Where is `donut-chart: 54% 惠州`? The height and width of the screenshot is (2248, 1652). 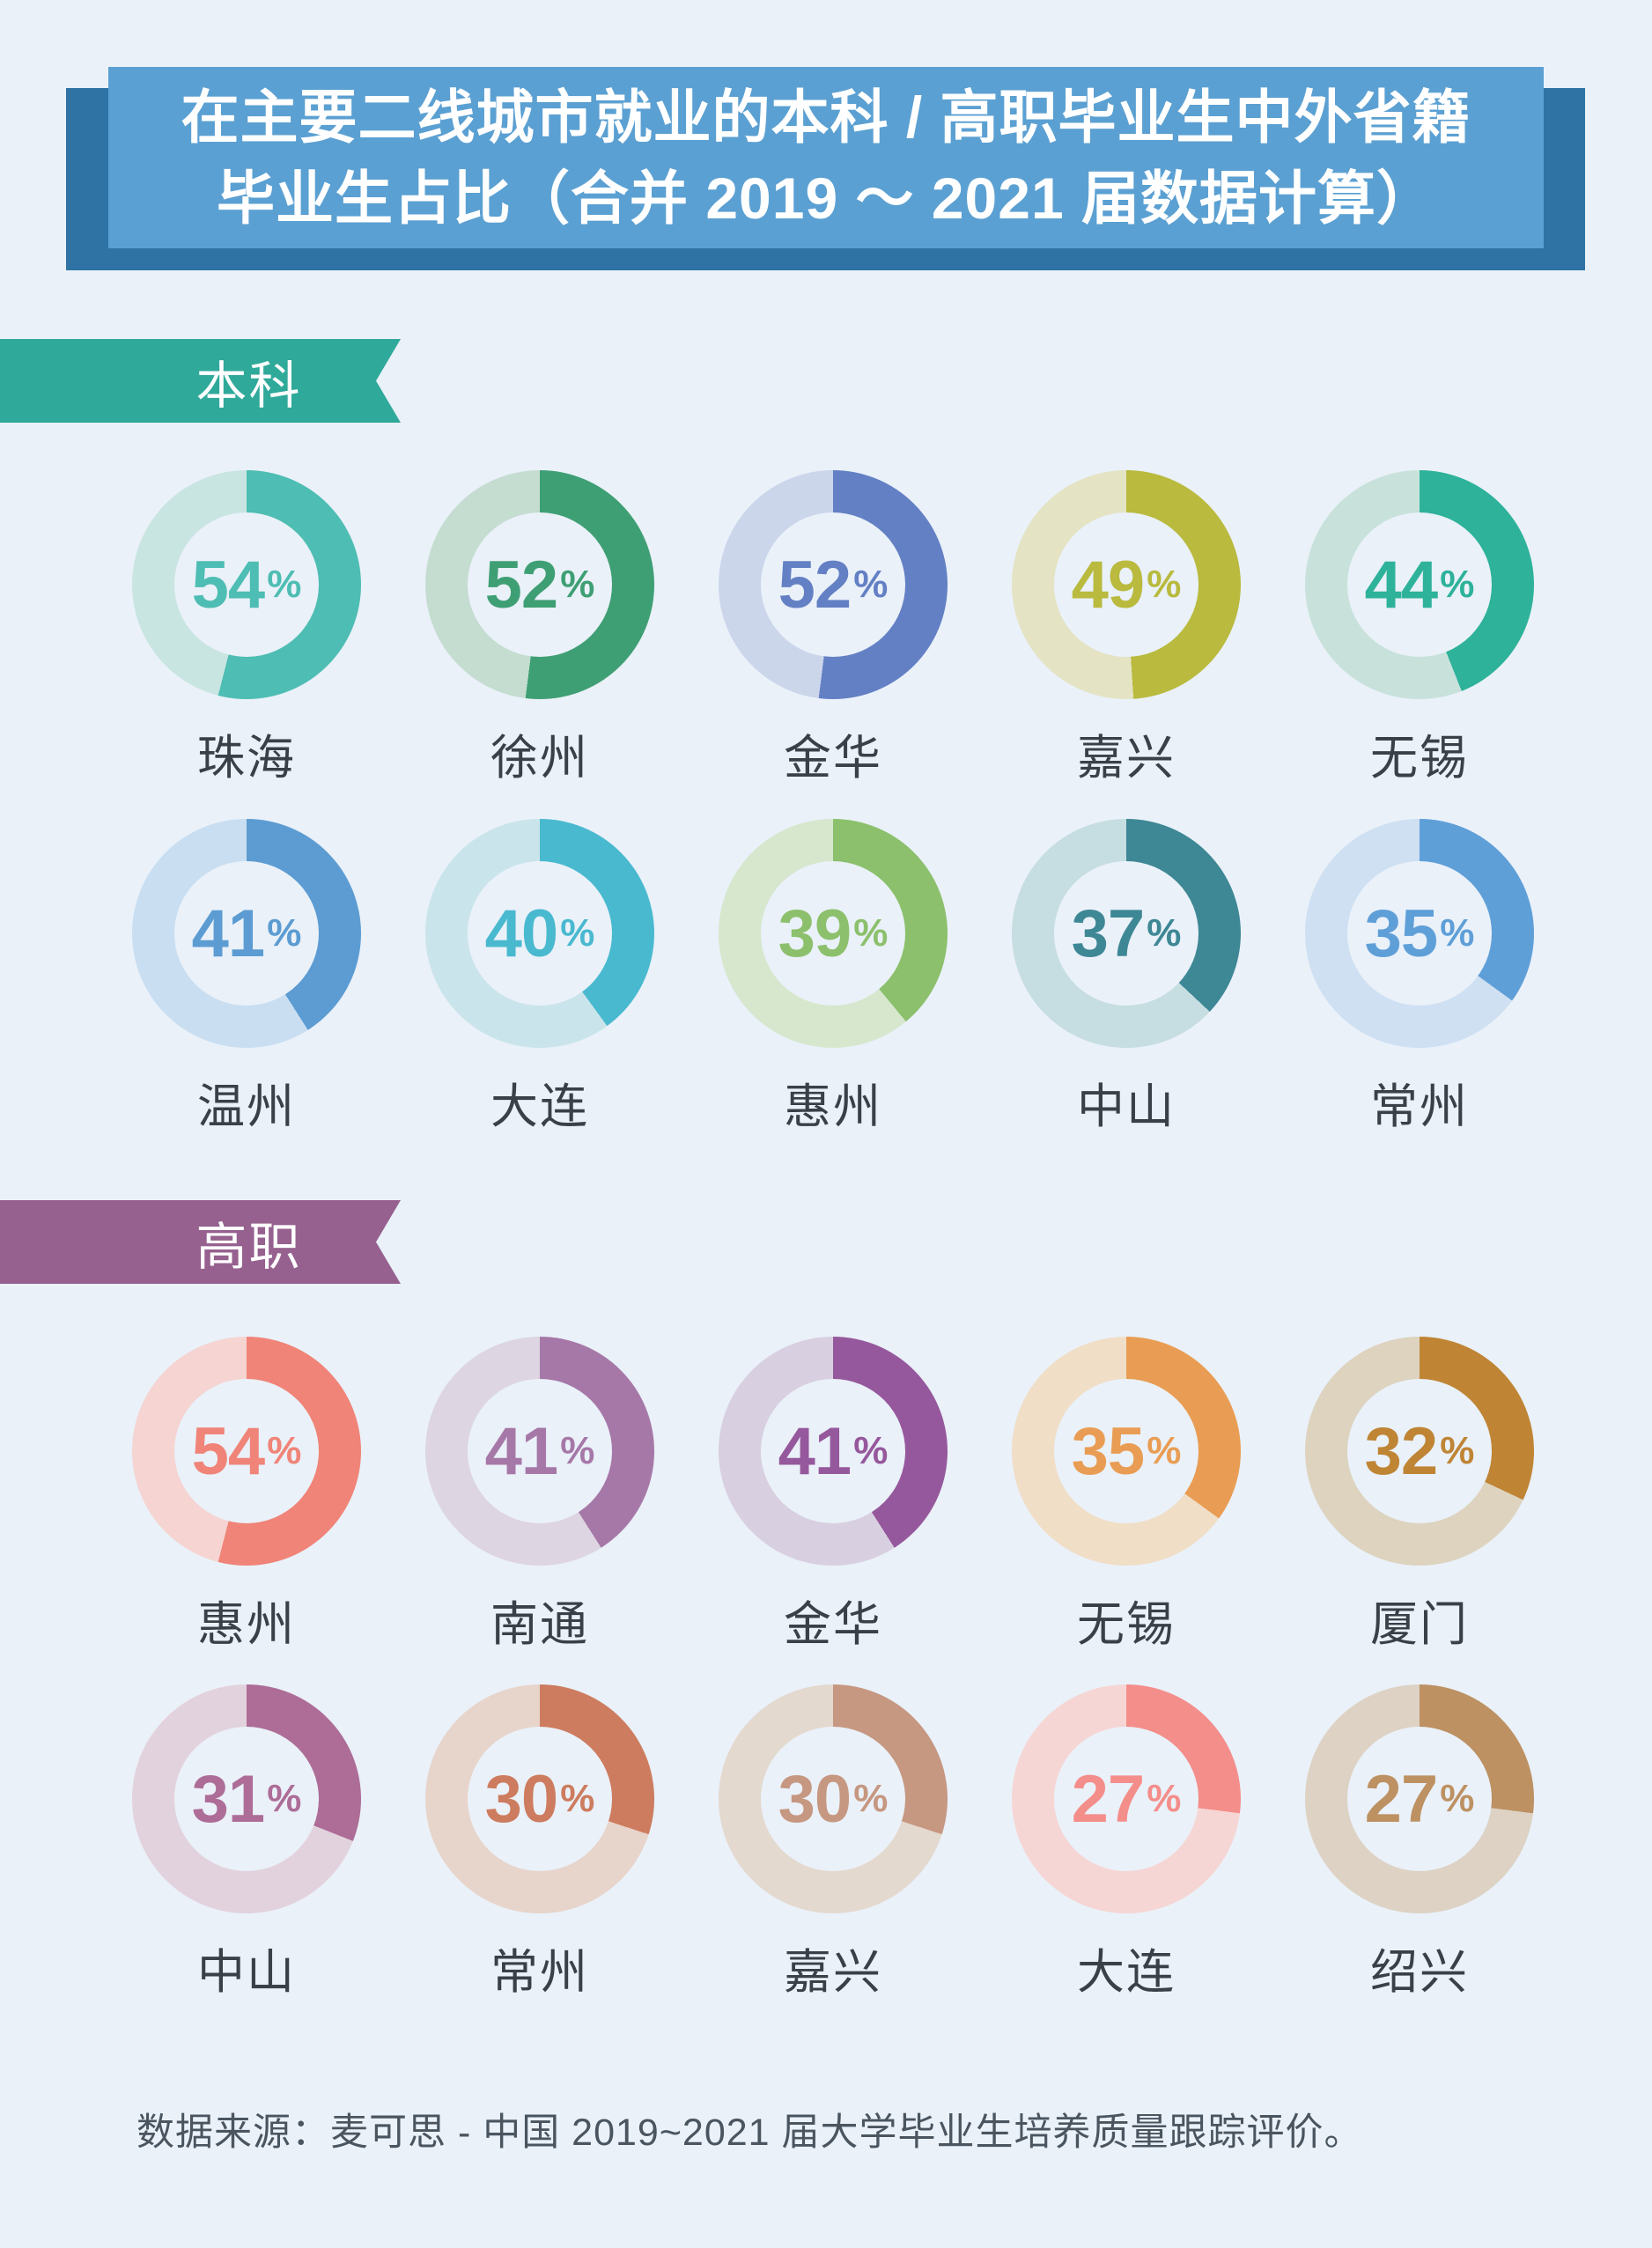 donut-chart: 54% 惠州 is located at coordinates (247, 1492).